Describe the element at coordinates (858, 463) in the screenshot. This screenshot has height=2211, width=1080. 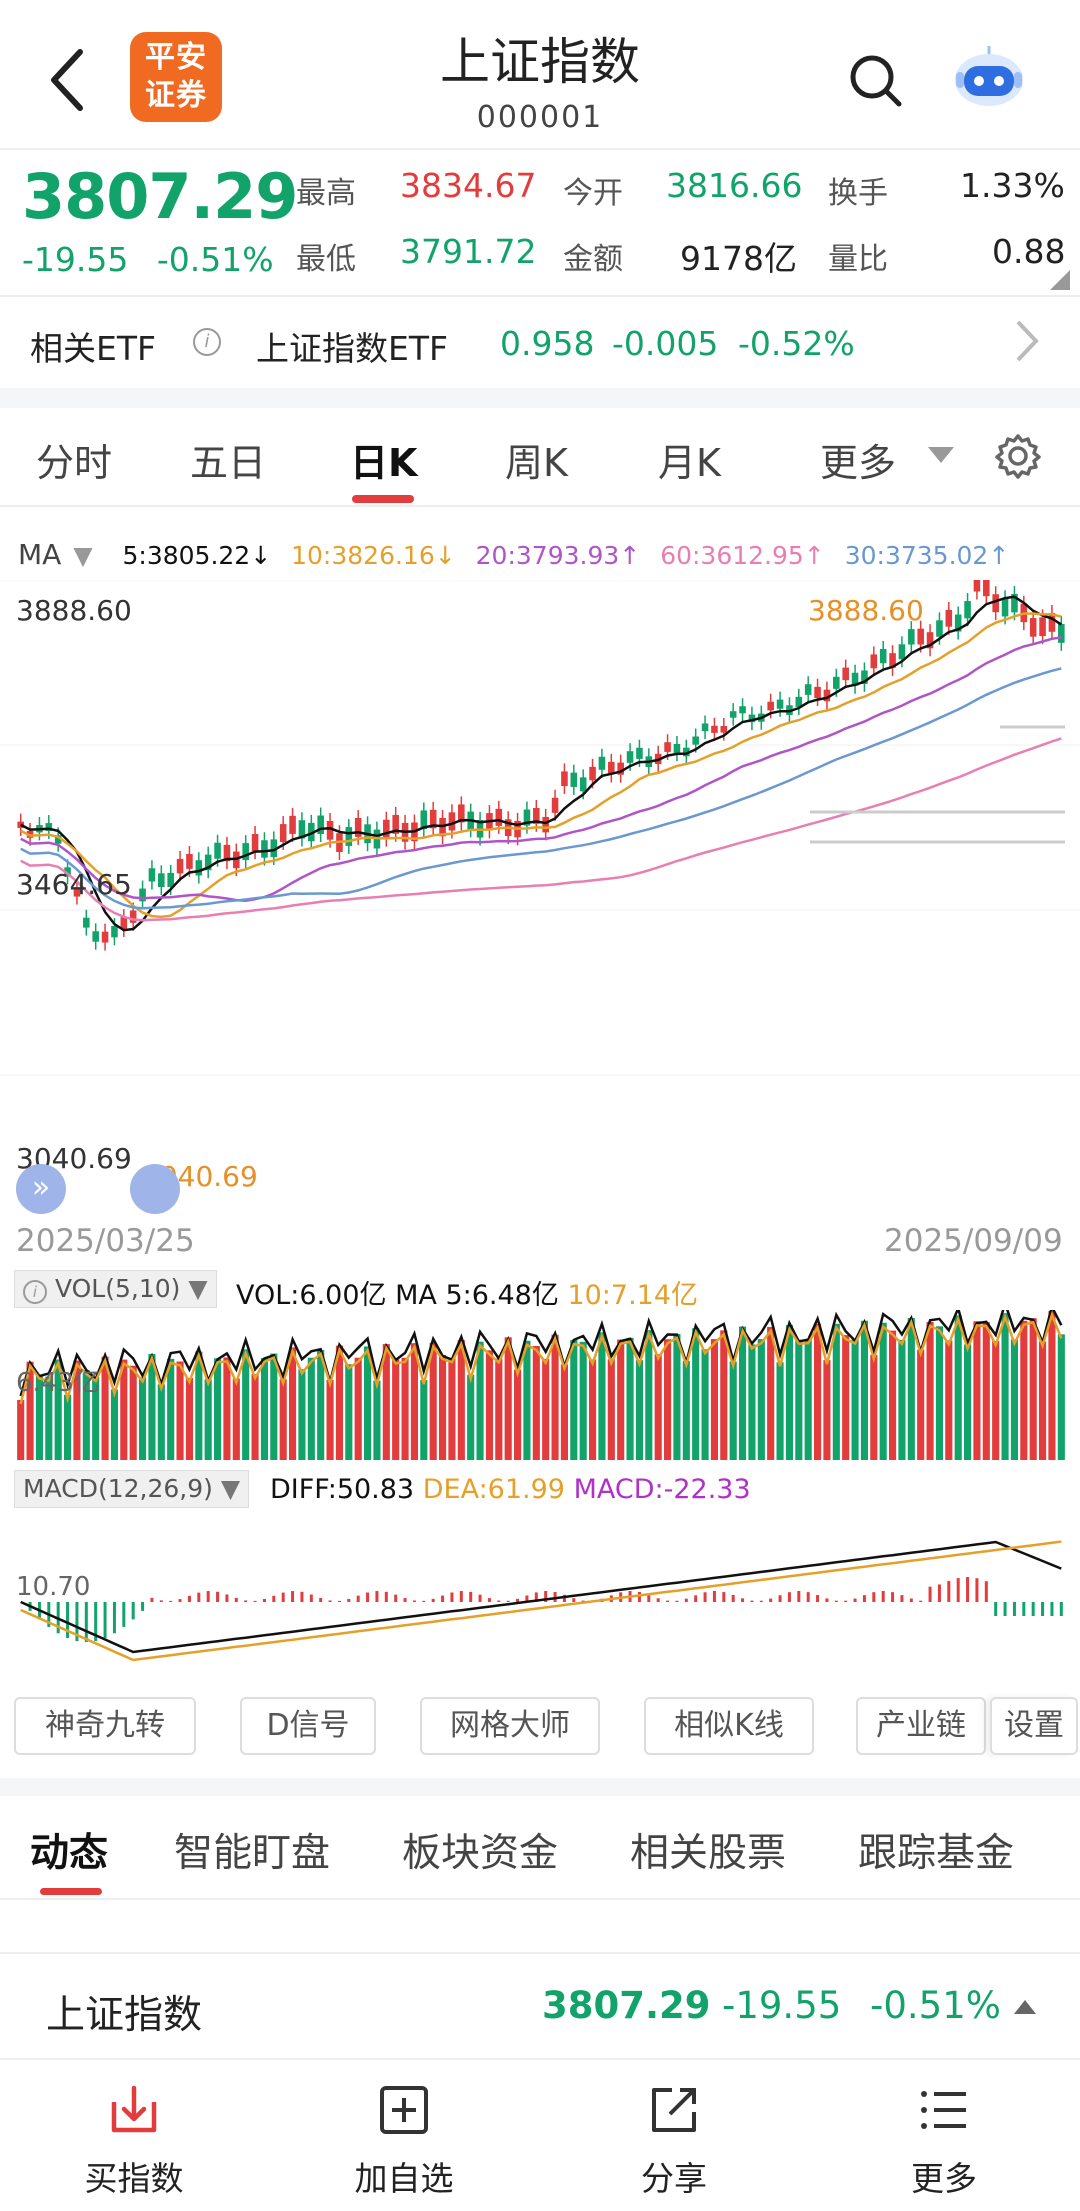
I see `tab-more: 更多` at that location.